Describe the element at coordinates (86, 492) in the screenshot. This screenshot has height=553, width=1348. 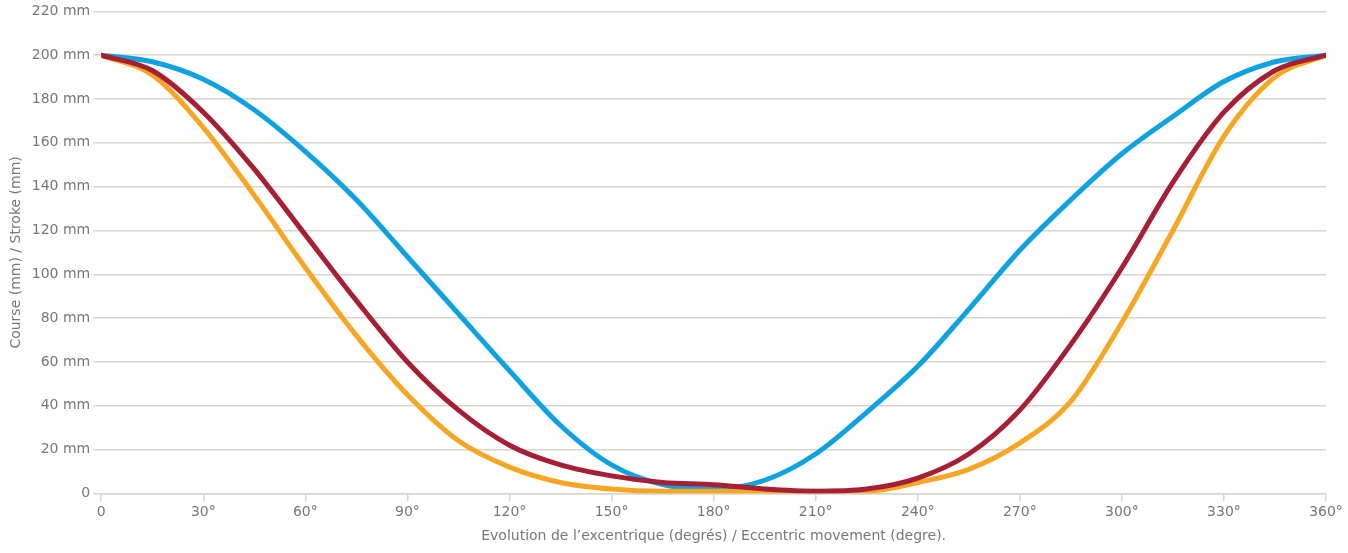
I see `y-tick-label: 0` at that location.